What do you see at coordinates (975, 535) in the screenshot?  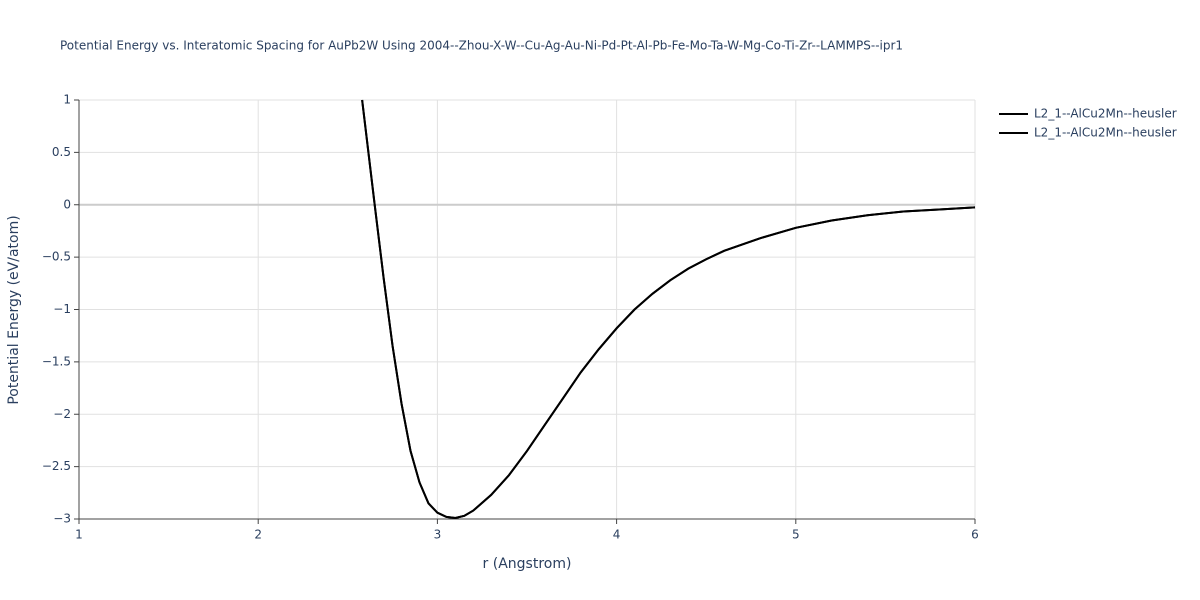 I see `x-tick-label: 6` at bounding box center [975, 535].